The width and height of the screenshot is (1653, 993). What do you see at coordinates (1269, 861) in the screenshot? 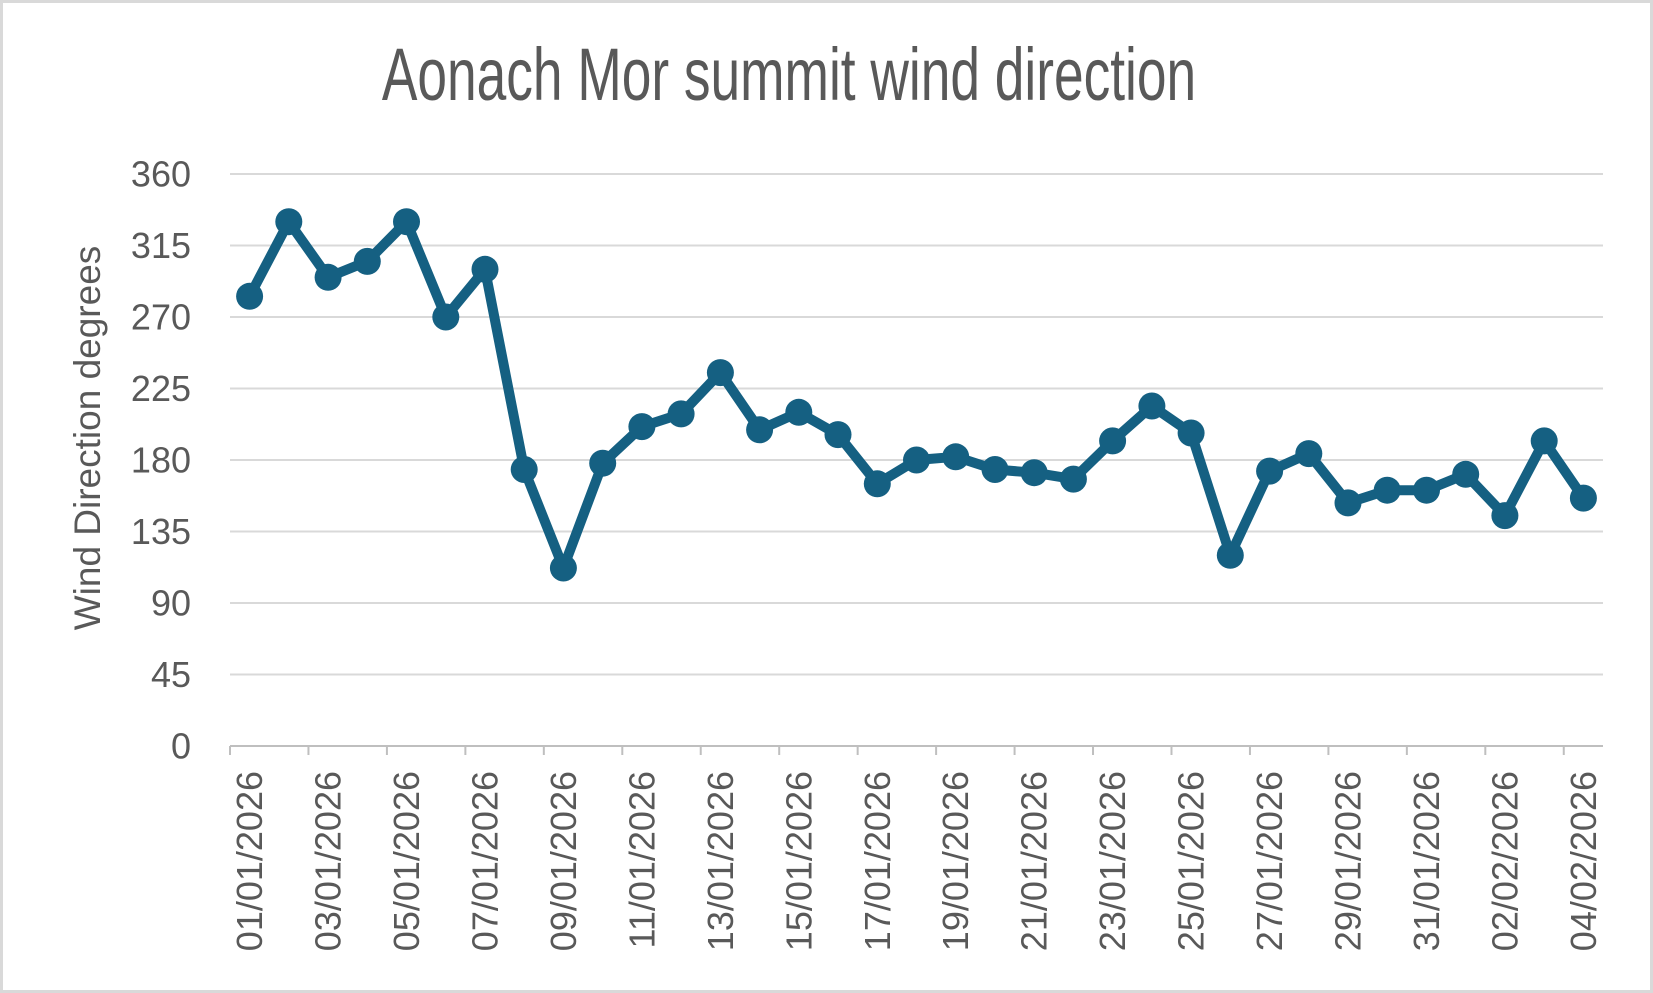
I see `x-tick-label: 27/01/2026` at bounding box center [1269, 861].